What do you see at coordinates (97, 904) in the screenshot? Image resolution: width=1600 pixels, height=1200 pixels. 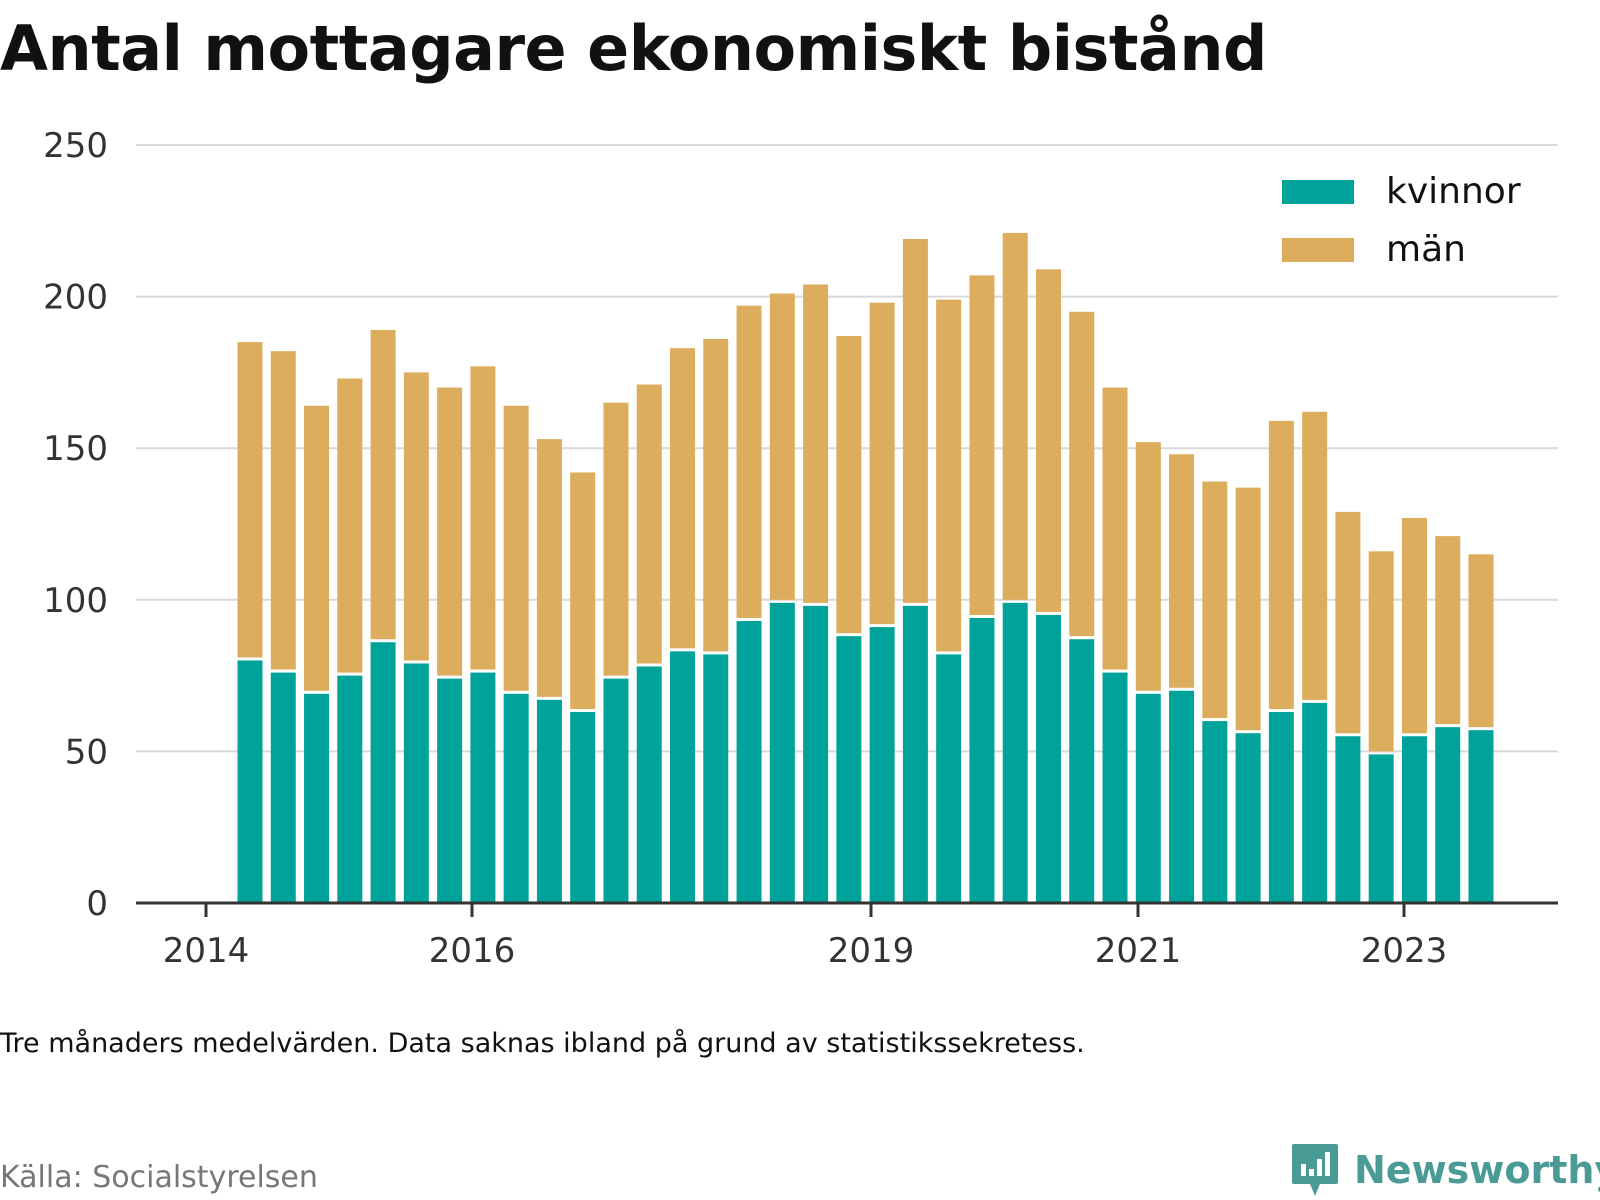 I see `y-tick-label: 0` at bounding box center [97, 904].